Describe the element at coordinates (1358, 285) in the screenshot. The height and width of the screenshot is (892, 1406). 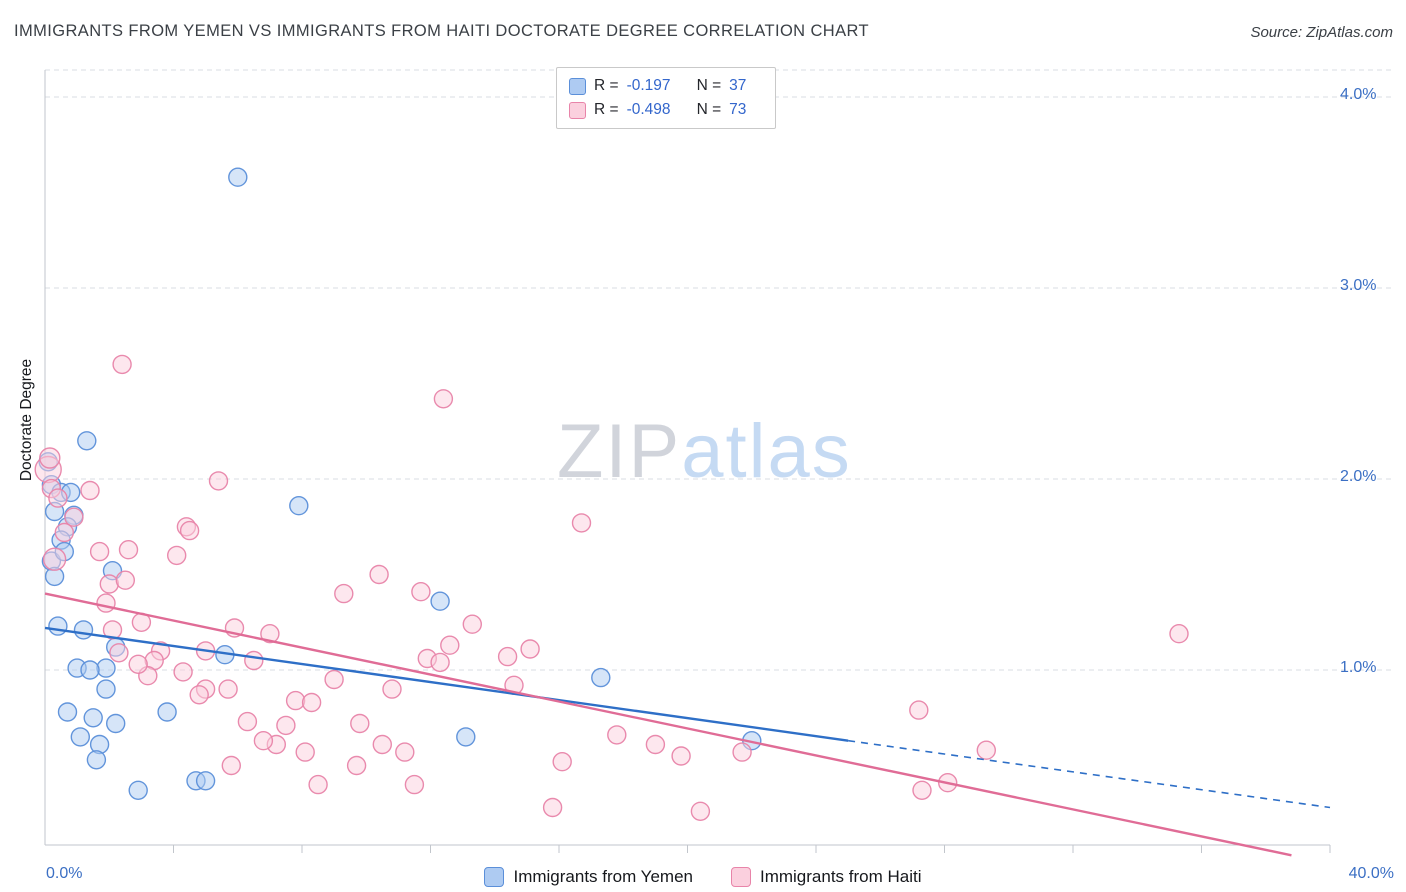
I see `y-tick-label-3: 3.0%` at that location.